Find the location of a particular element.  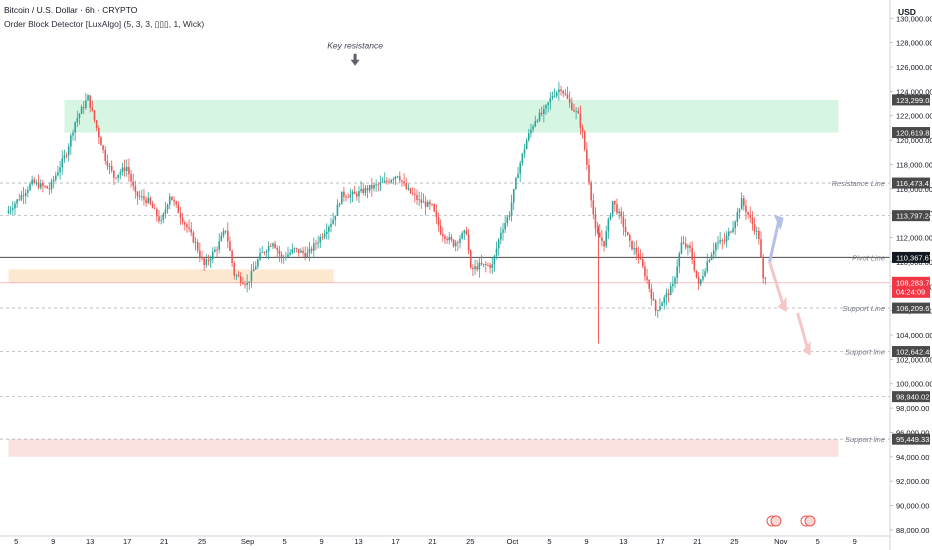

y-tick-label: 112,000.00 is located at coordinates (914, 238).